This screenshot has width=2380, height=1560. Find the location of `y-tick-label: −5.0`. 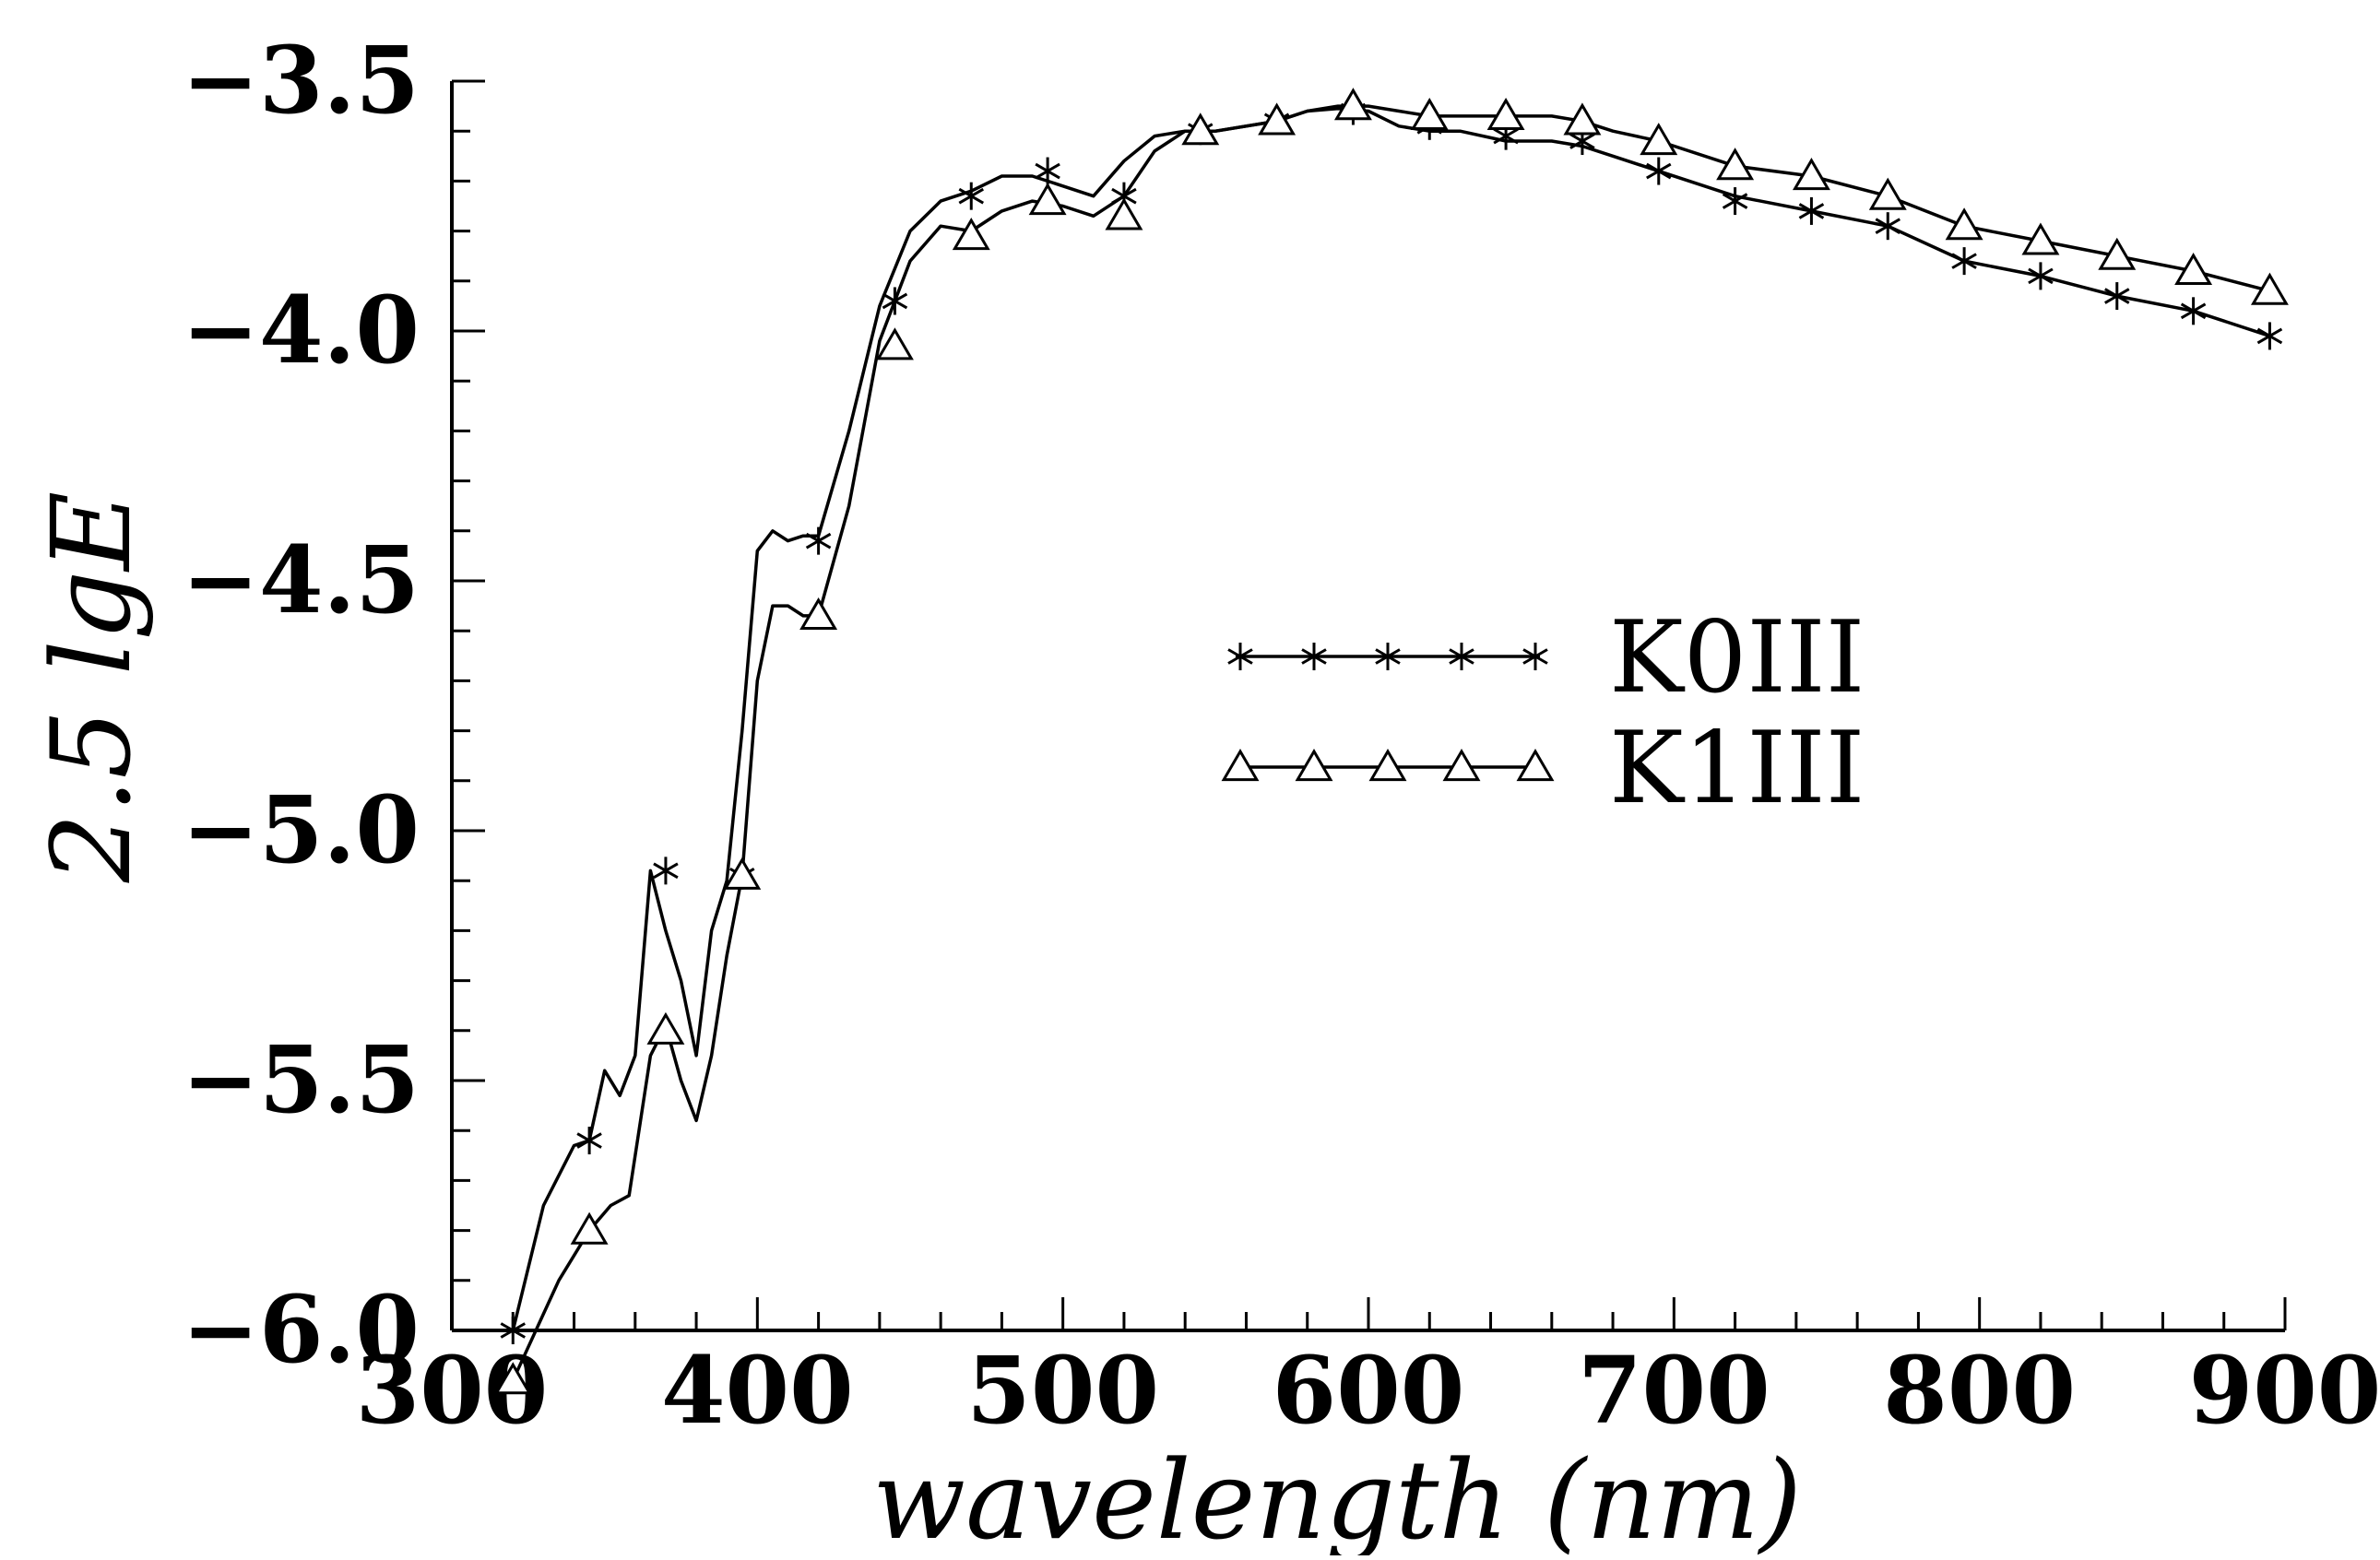

y-tick-label: −5.0 is located at coordinates (301, 829).